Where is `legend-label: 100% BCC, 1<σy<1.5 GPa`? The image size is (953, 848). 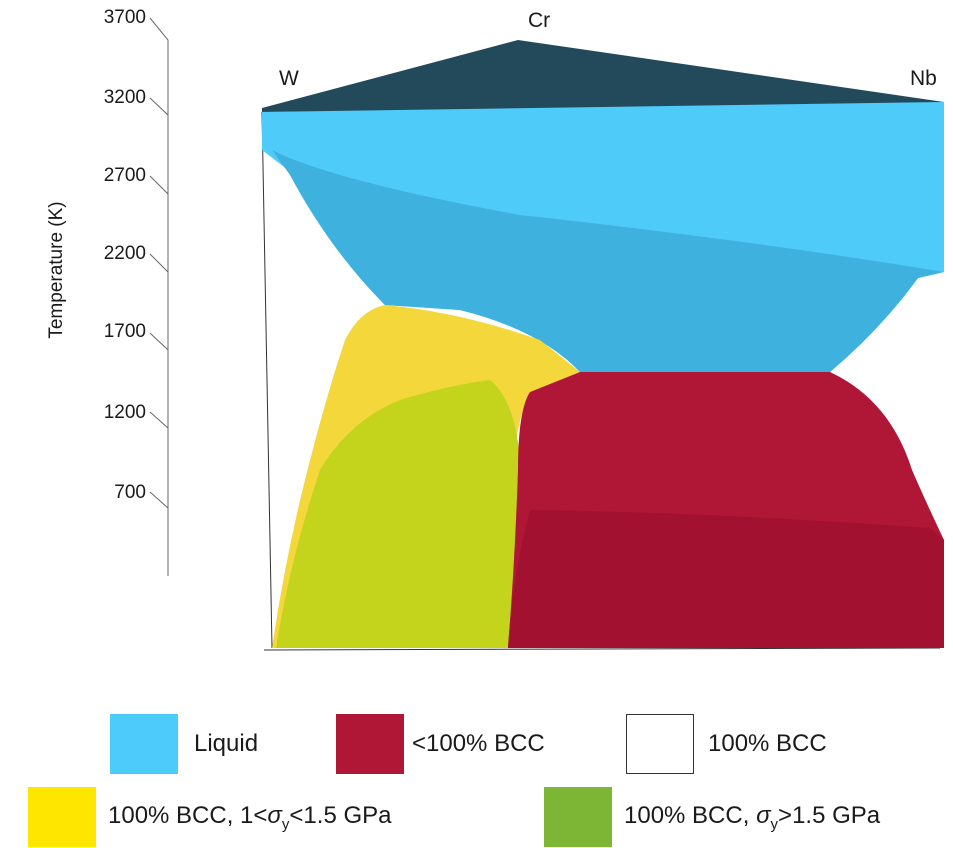
legend-label: 100% BCC, 1<σy<1.5 GPa is located at coordinates (250, 817).